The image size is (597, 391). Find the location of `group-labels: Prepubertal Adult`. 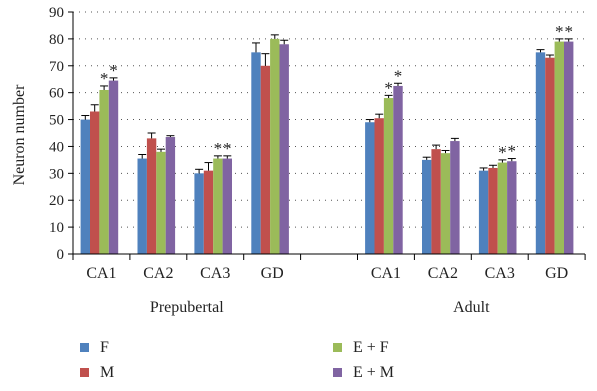

group-labels: Prepubertal Adult is located at coordinates (320, 307).